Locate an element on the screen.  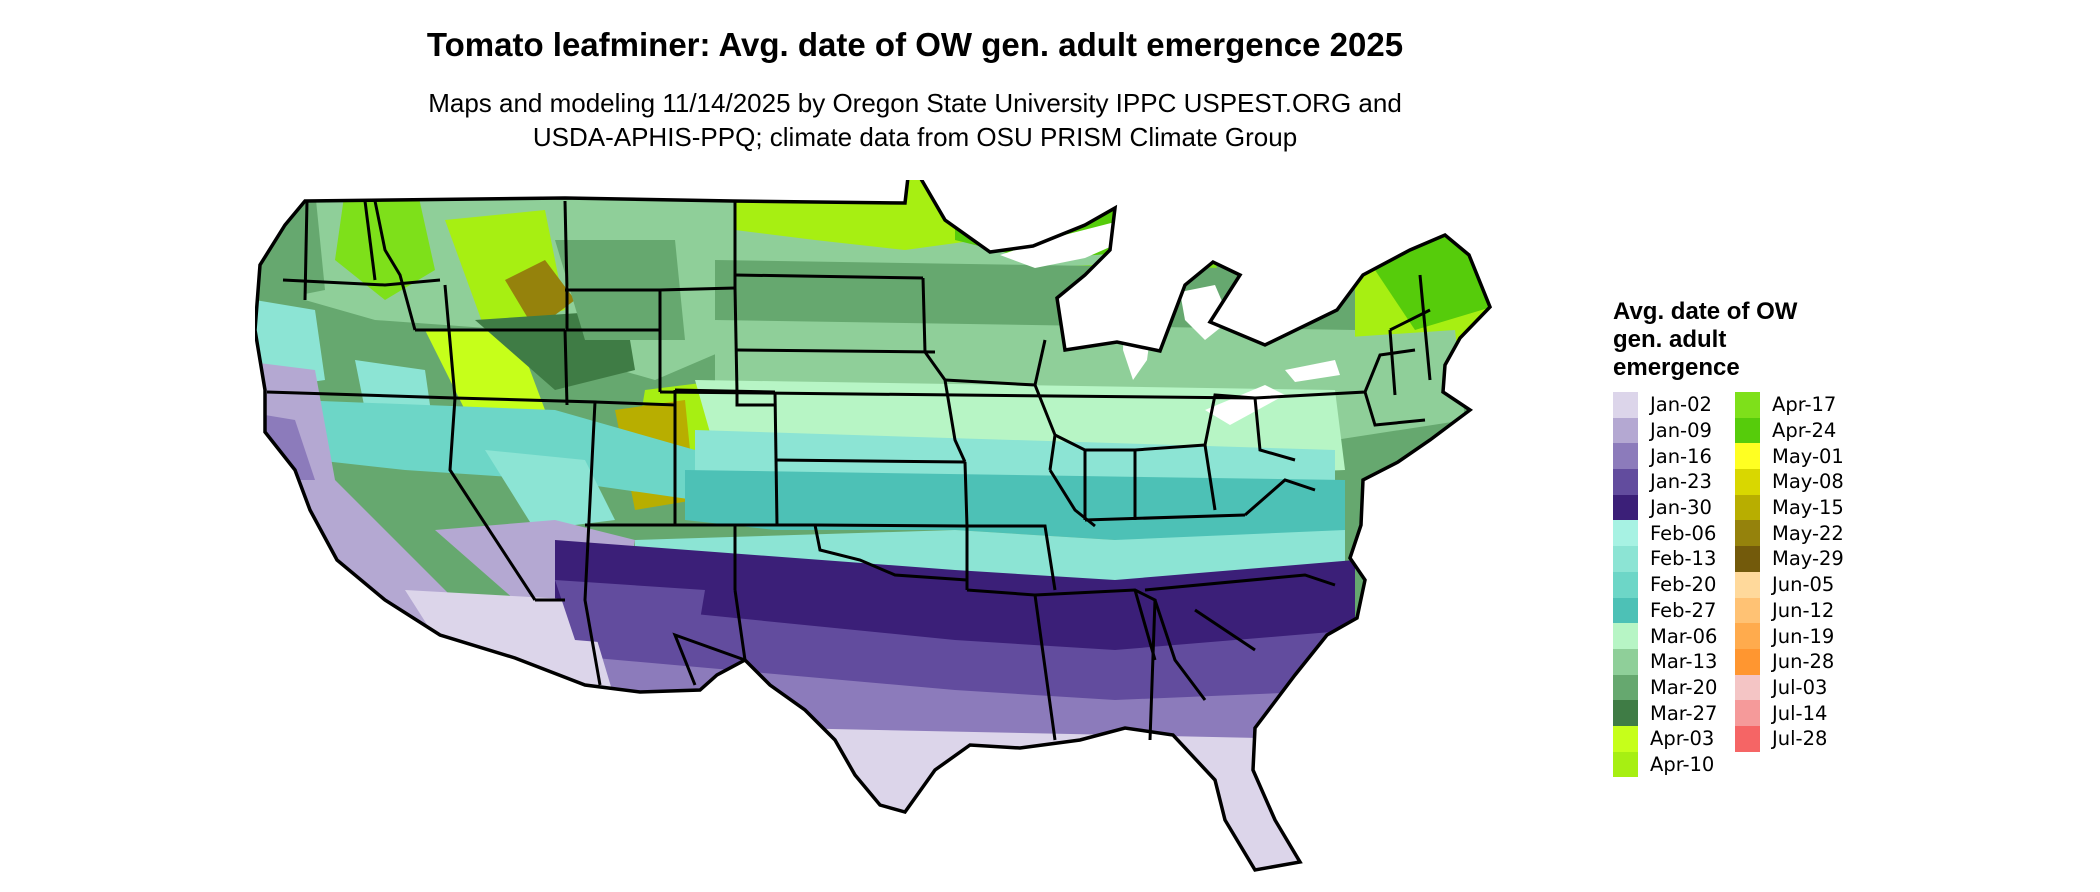
legend-item: May-29 is located at coordinates (1796, 559).